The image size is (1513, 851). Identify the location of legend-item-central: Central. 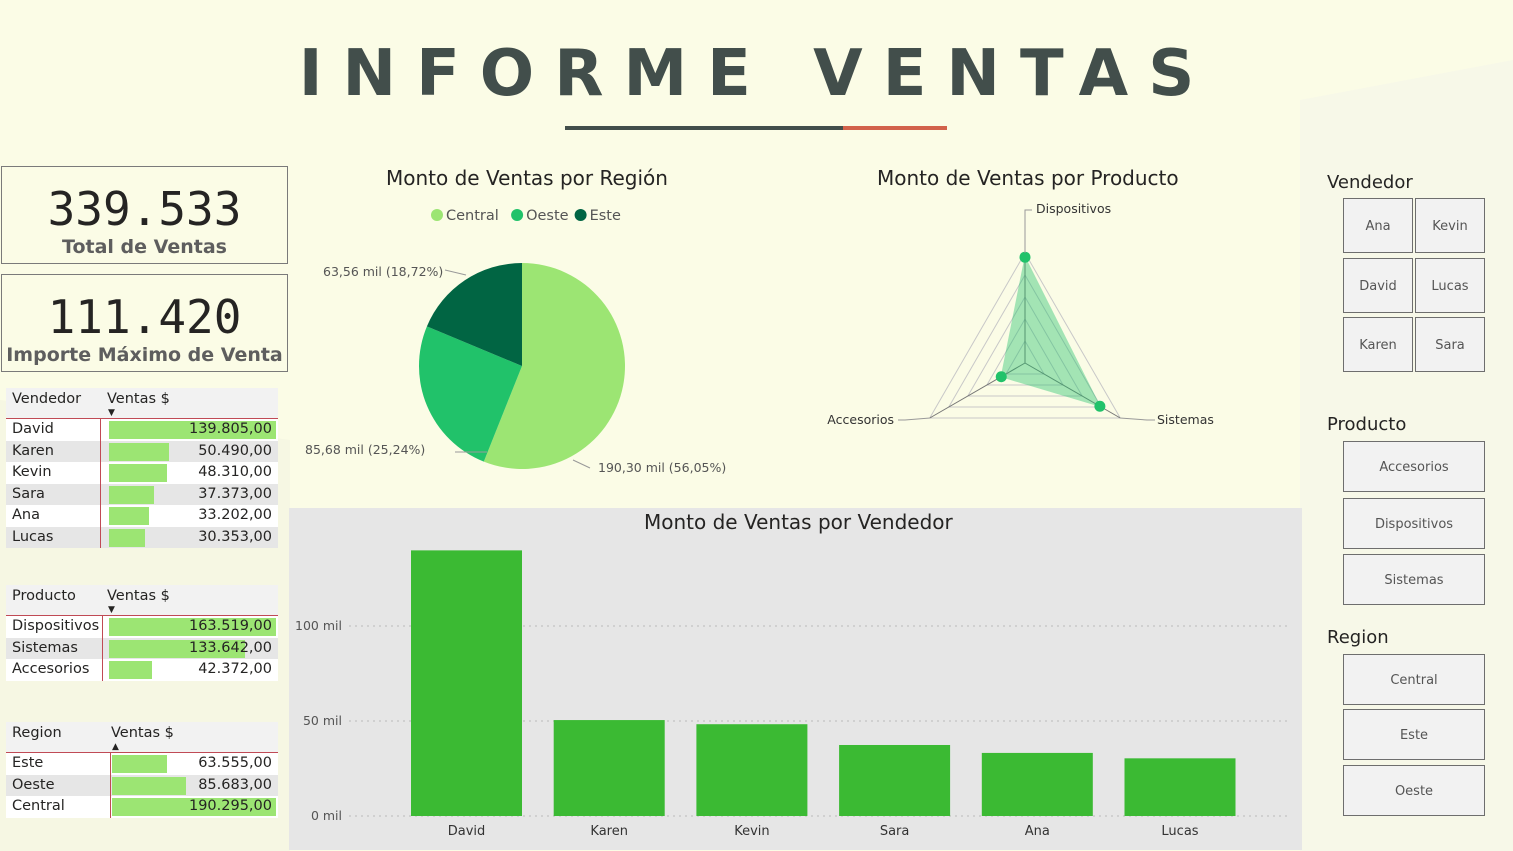
(465, 216).